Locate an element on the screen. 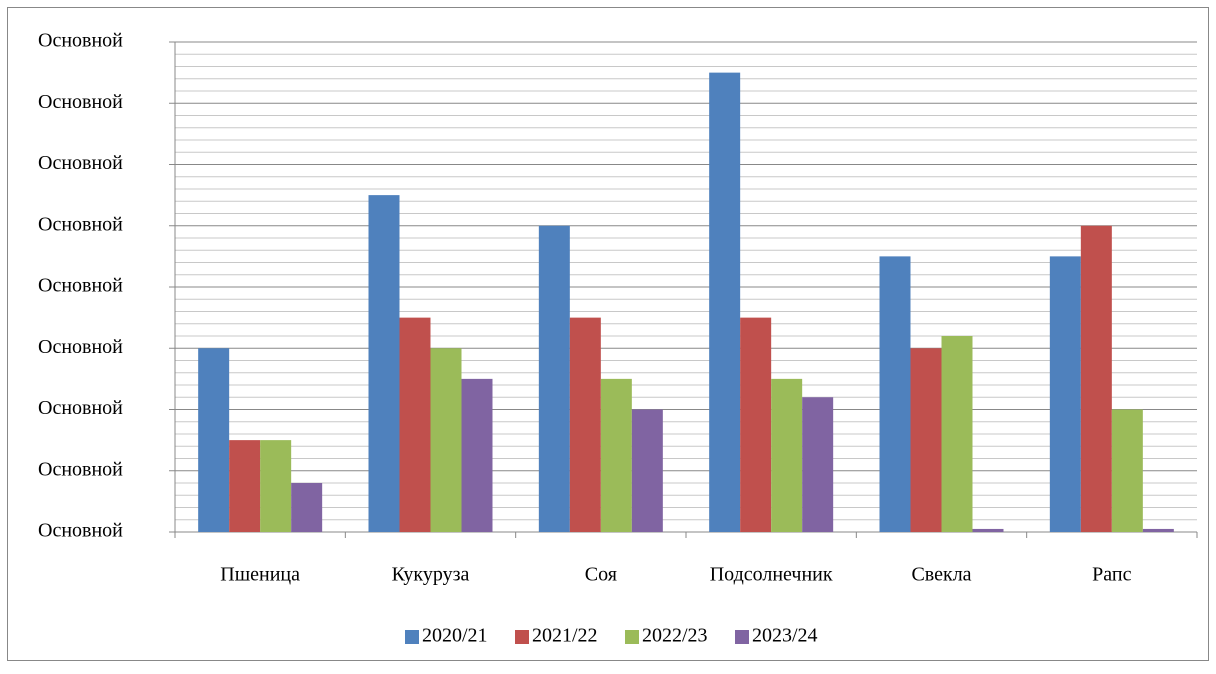  x-tick-label: Соя is located at coordinates (601, 575).